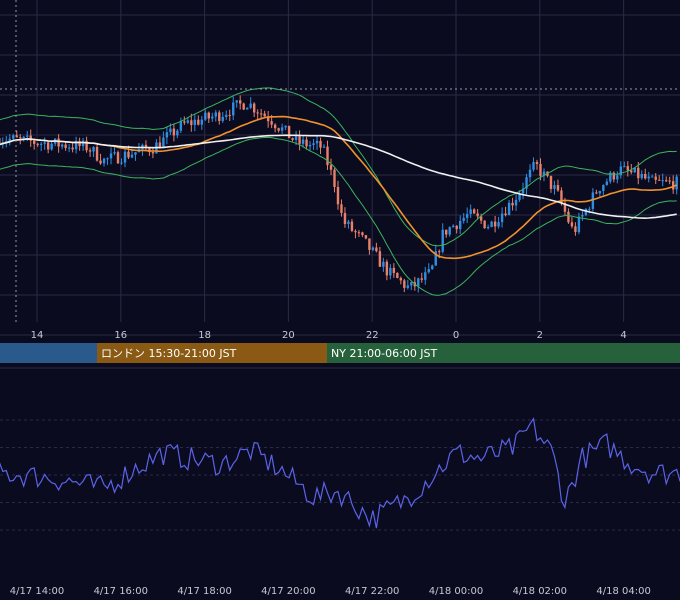  I want to click on date-tick-label: 4/18 00:00, so click(456, 591).